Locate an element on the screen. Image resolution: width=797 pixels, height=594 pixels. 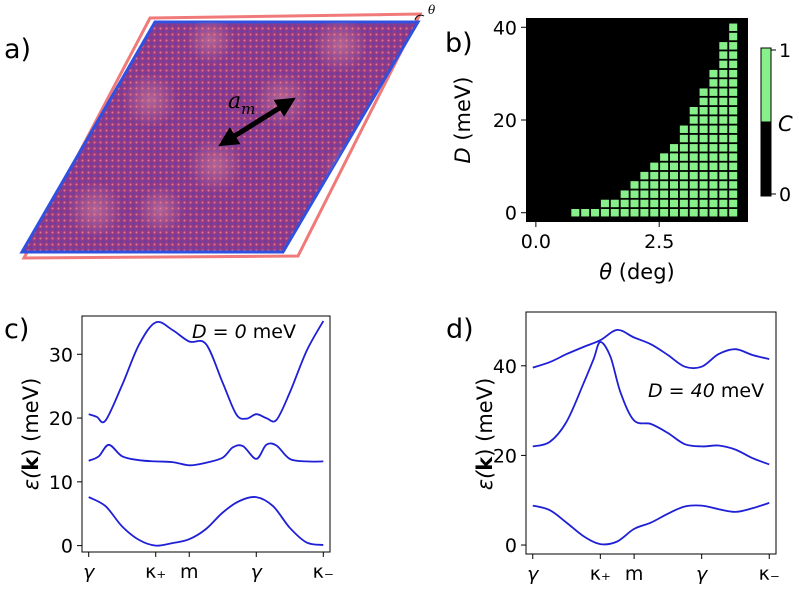
panel-b-label: b) is located at coordinates (459, 43).